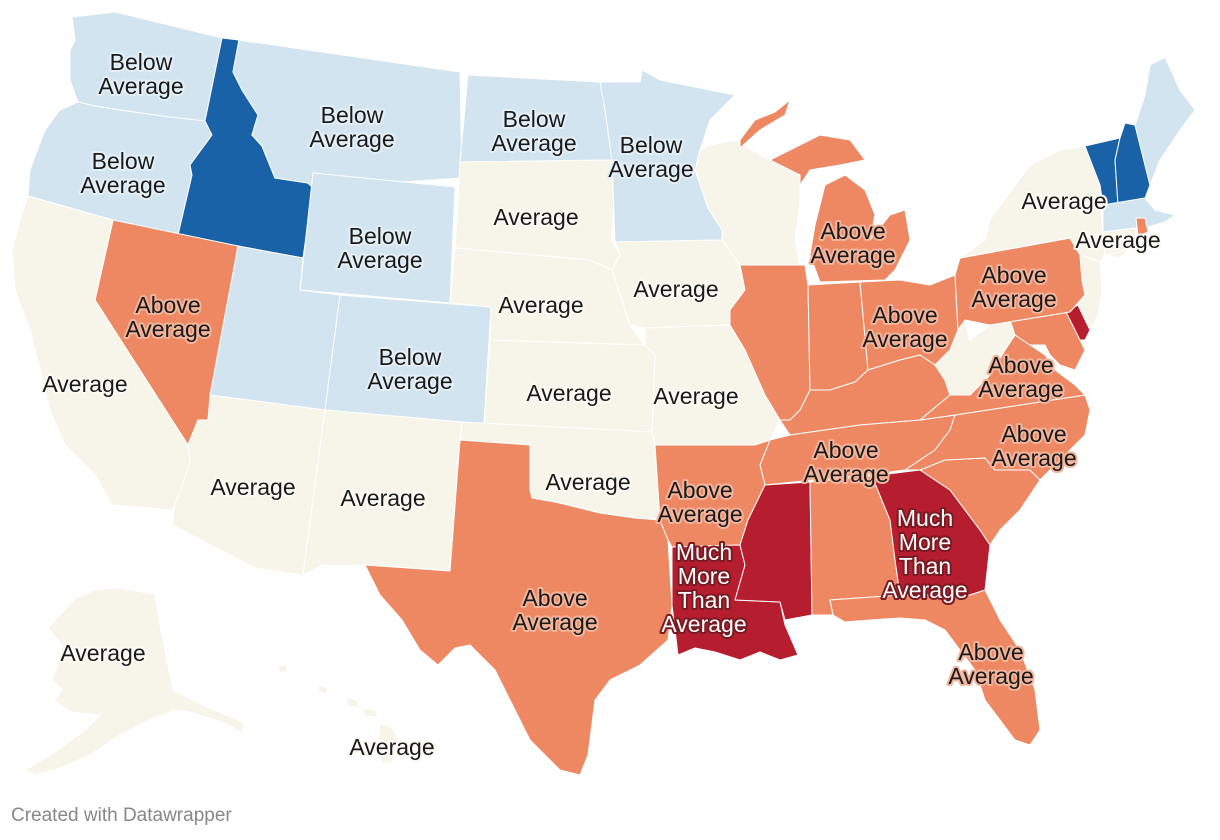 This screenshot has height=840, width=1220. I want to click on datawrapper-credit: Created with Datawrapper, so click(121, 815).